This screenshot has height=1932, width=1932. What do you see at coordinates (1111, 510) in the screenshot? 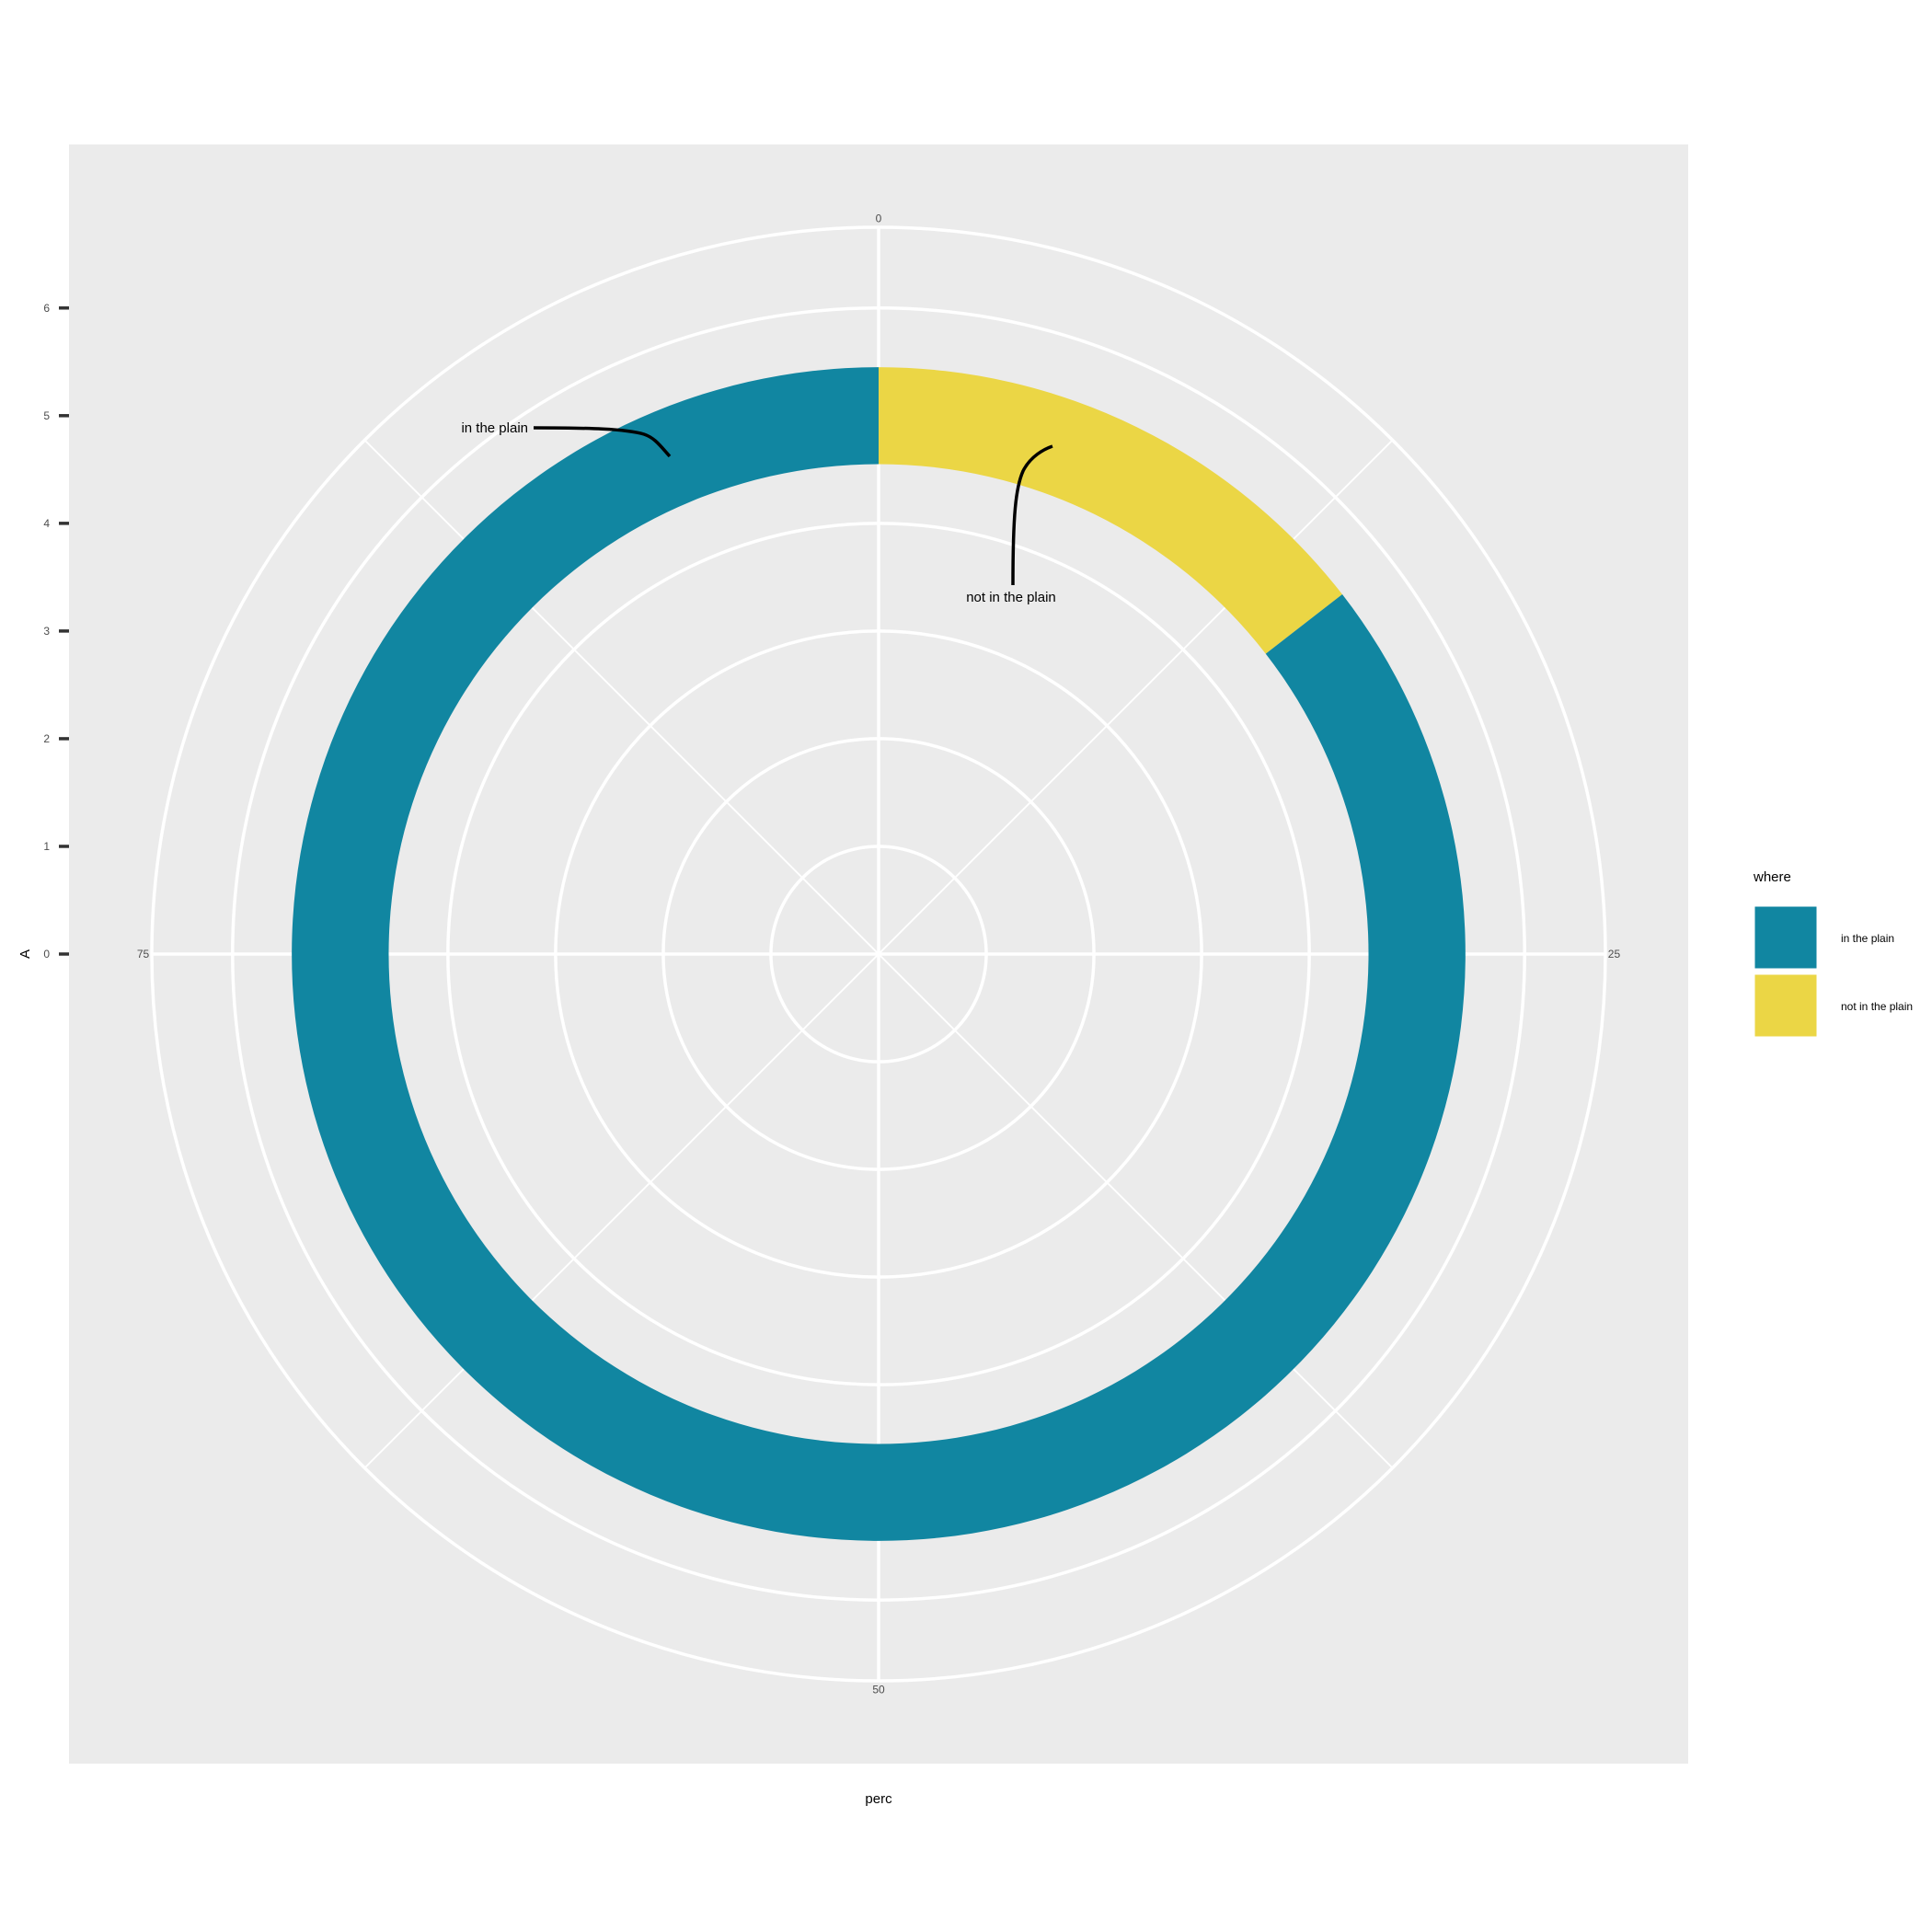
I see `slice-not-in-the-plain` at bounding box center [1111, 510].